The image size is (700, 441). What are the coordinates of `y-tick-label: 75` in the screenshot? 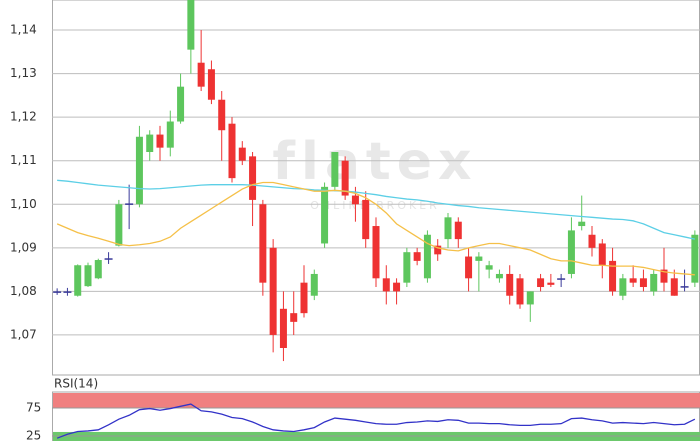 It's located at (33, 407).